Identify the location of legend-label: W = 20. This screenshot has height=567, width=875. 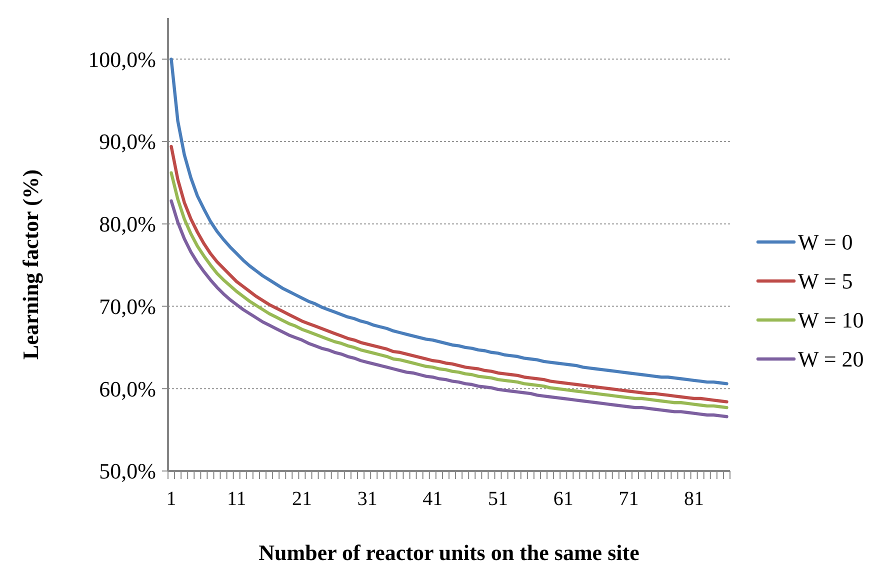
(831, 359).